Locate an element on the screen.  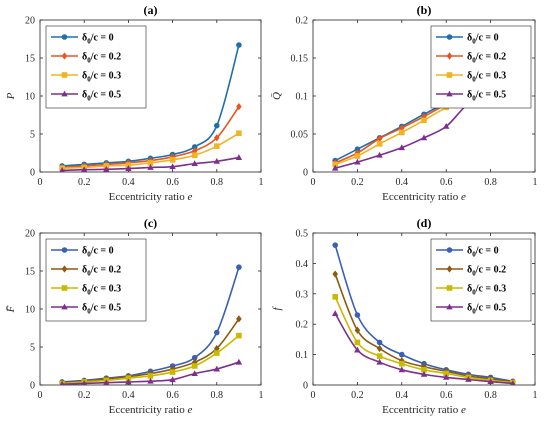
chart-title: (a) is located at coordinates (151, 10).